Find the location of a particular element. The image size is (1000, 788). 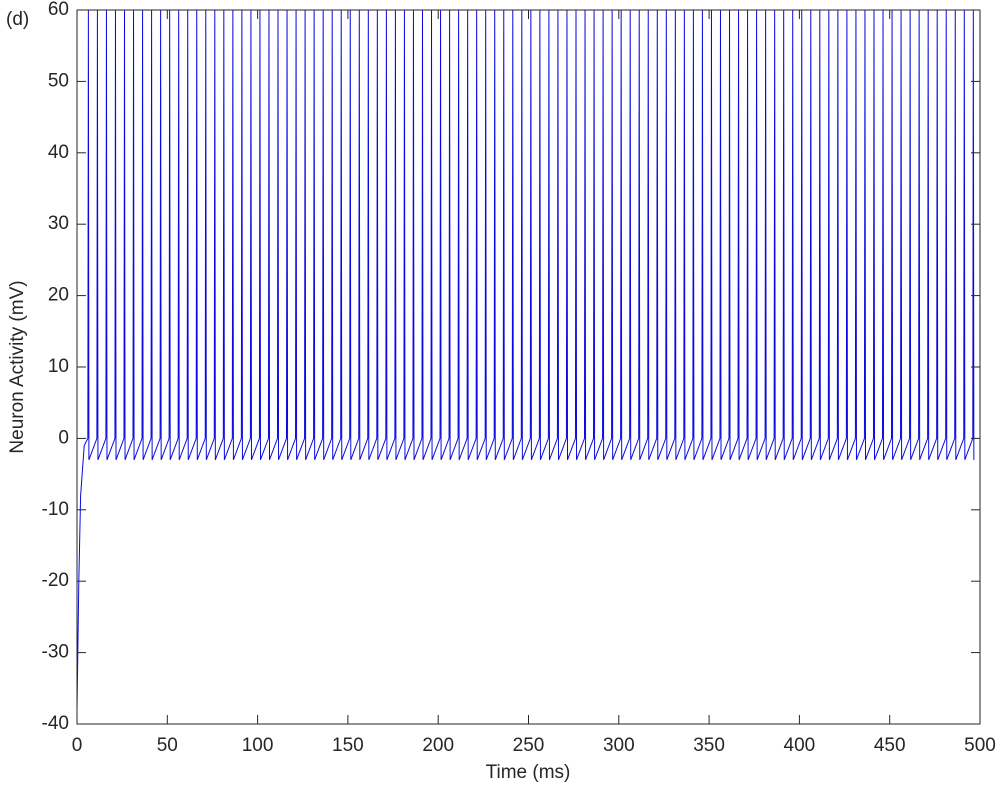

y-tick-label: 10 is located at coordinates (58, 366).